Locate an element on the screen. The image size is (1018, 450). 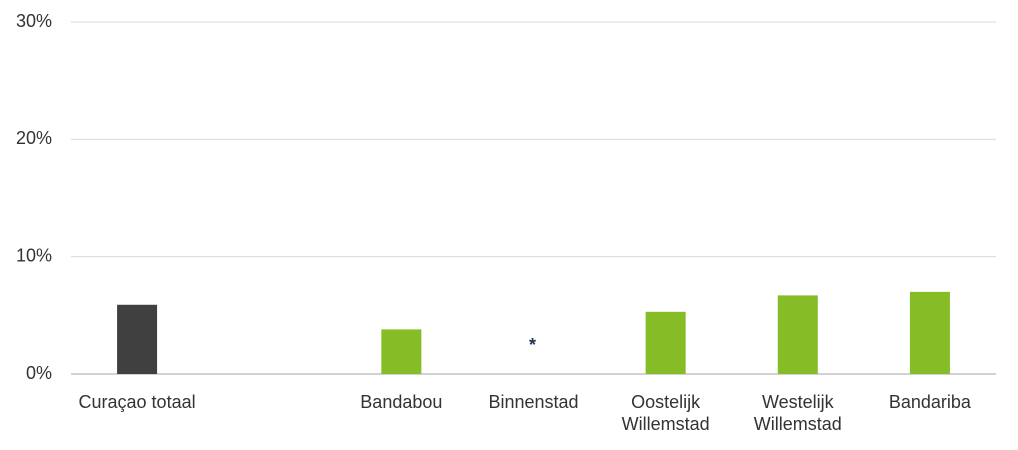
y-tick-label: 30% is located at coordinates (34, 21).